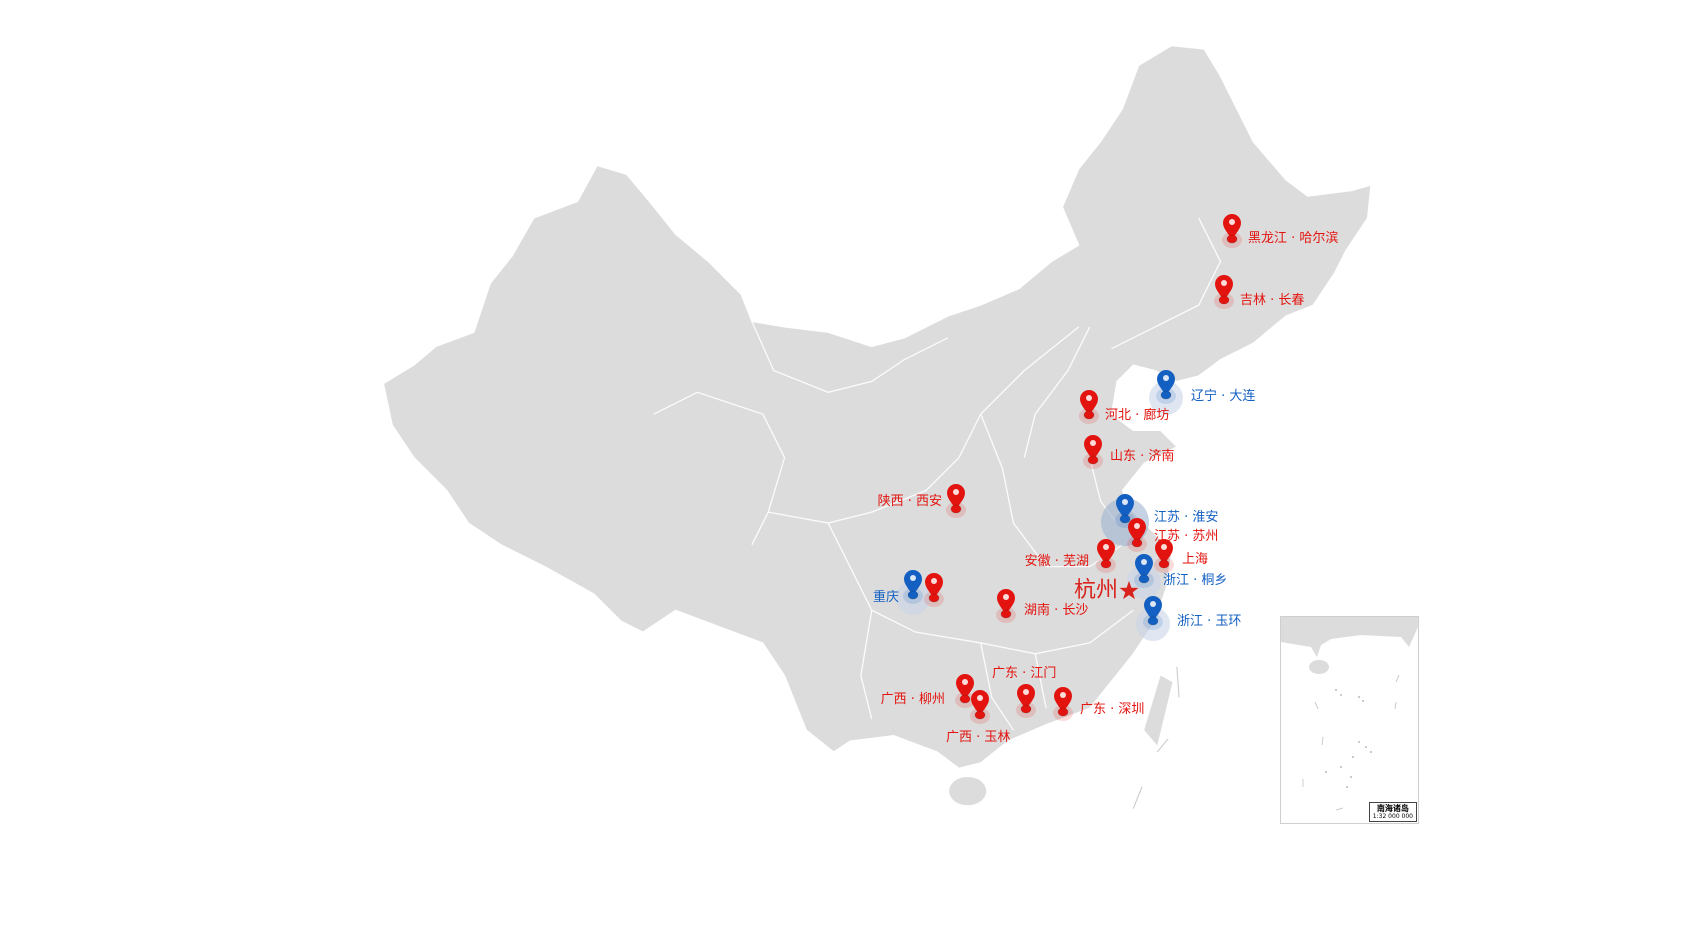 The width and height of the screenshot is (1700, 933). I want to click on south-china-sea-inset: 南海诸岛 1:32 000 000, so click(1349, 720).